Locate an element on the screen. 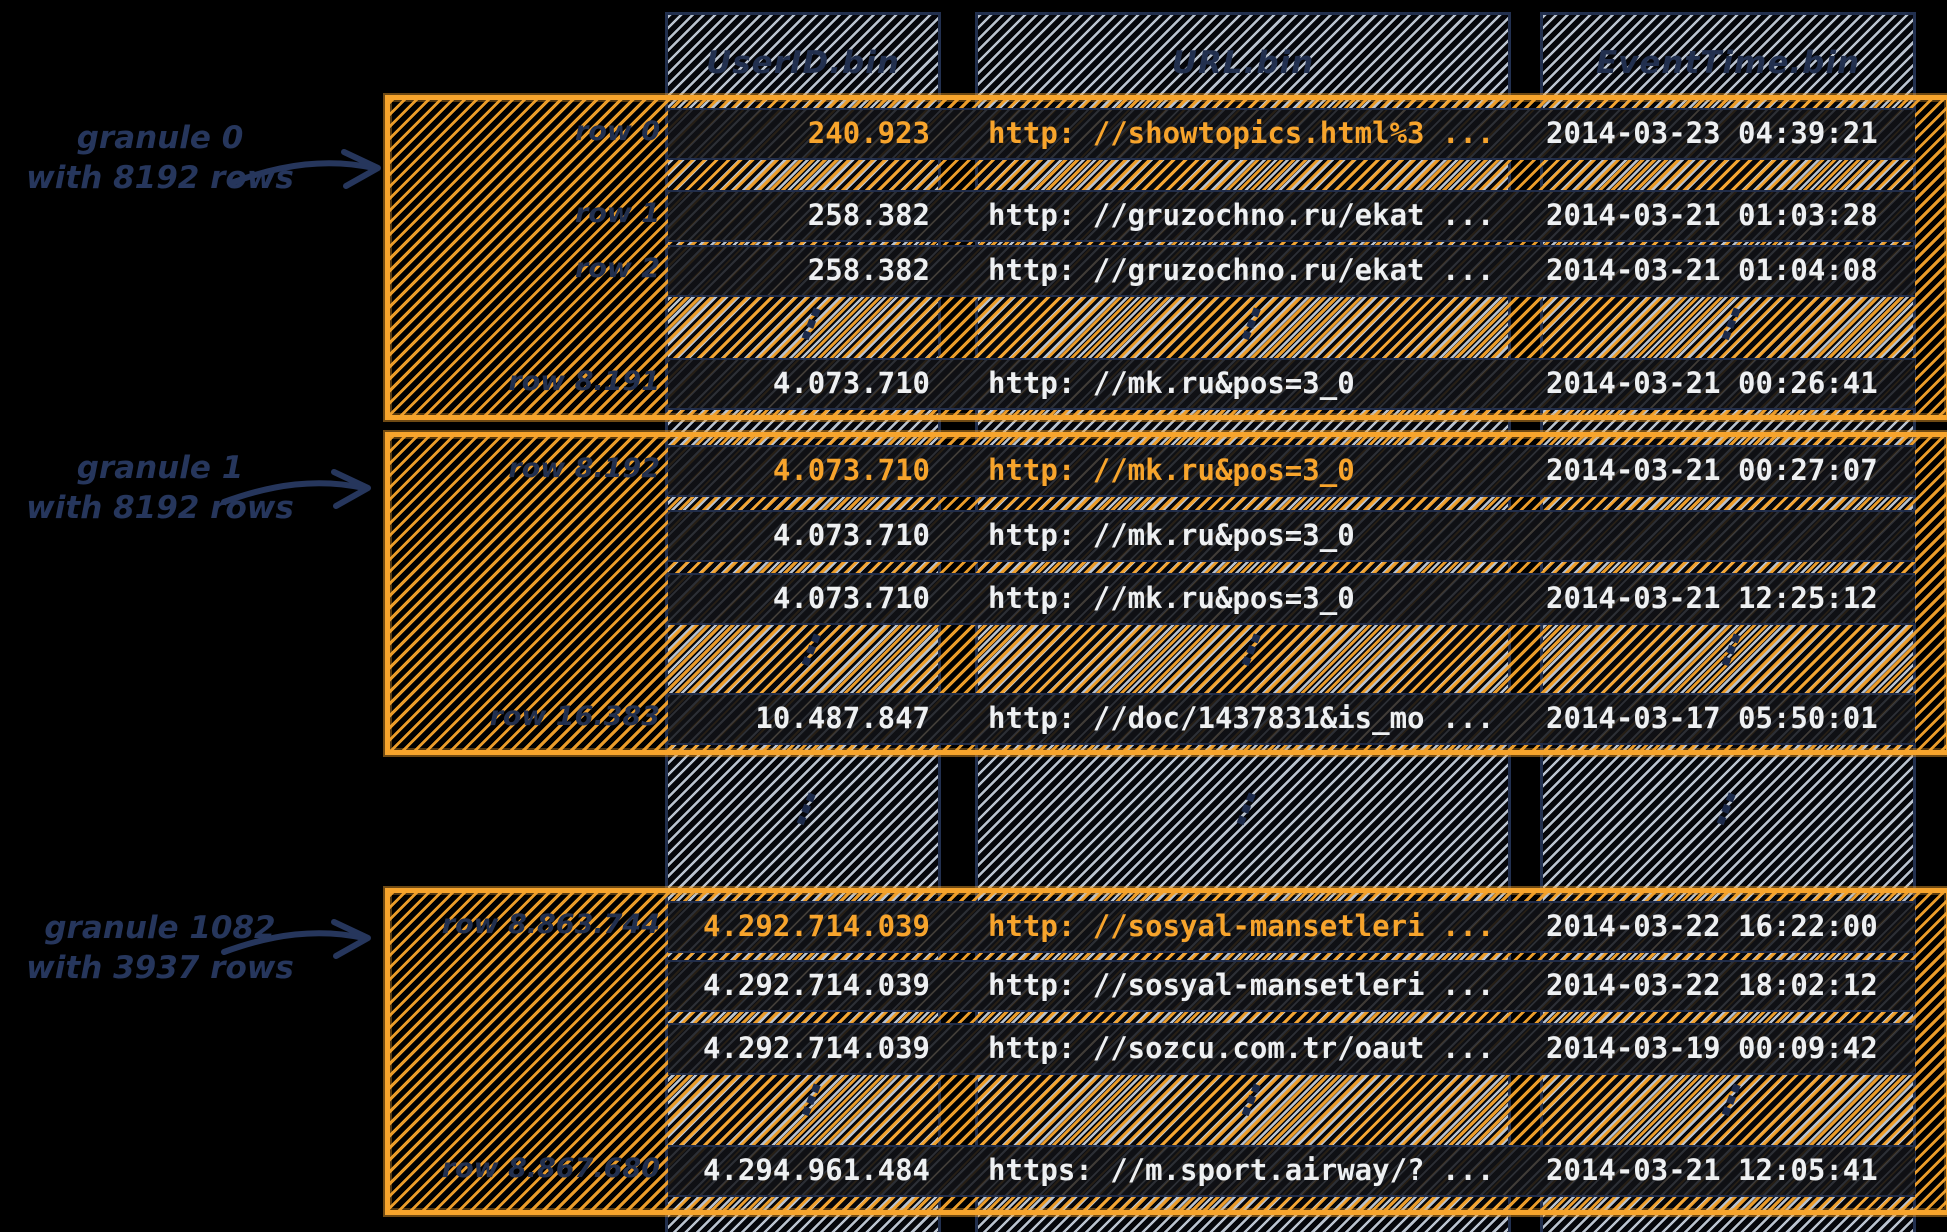 The height and width of the screenshot is (1232, 1947). cell-userid: 4.294.961.484 is located at coordinates (816, 1170).